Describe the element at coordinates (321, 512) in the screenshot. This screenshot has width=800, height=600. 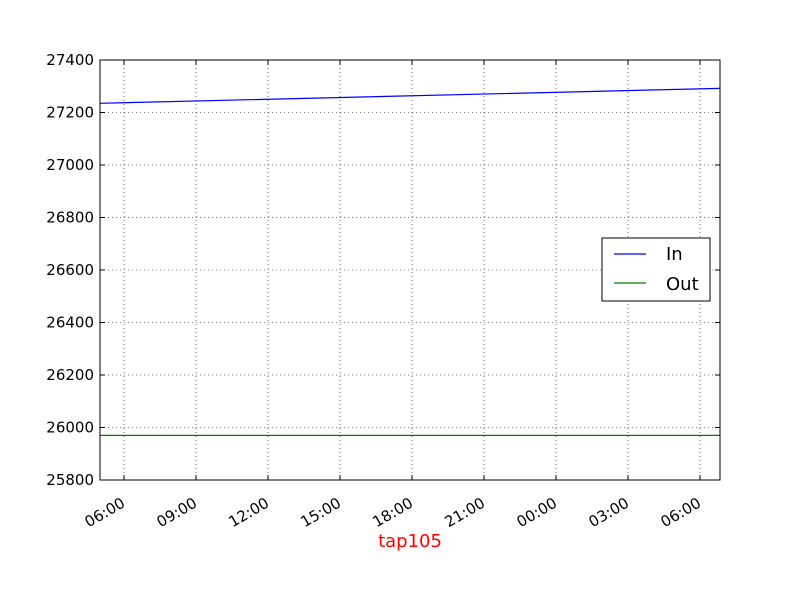
I see `x-tick-label: 15:00` at that location.